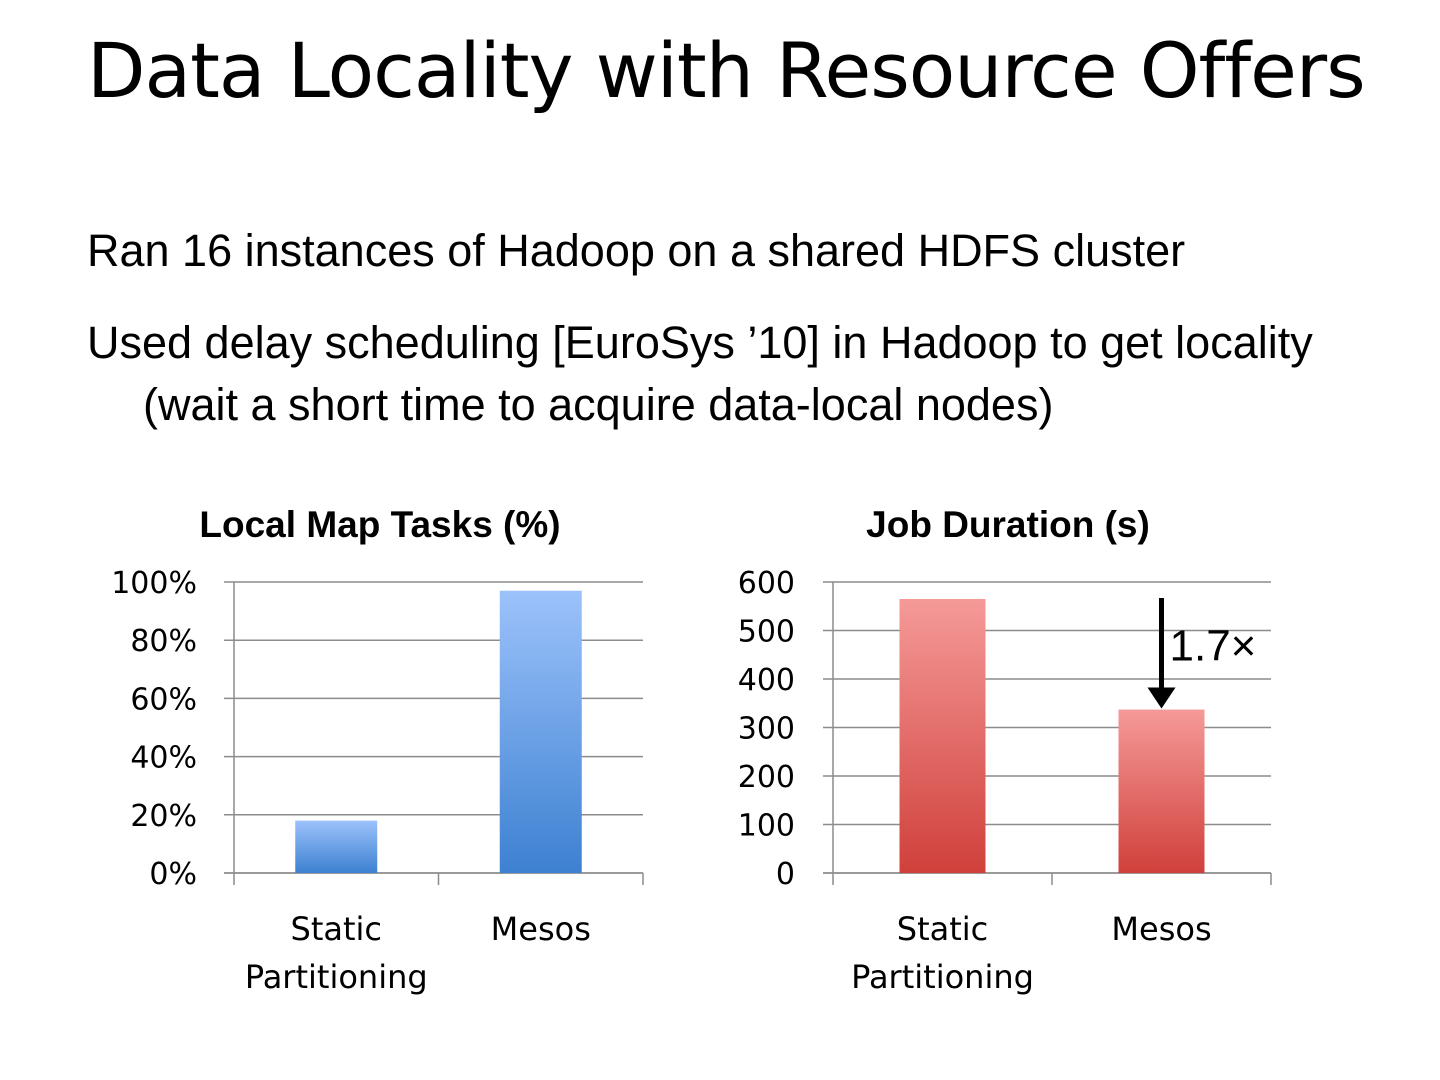  What do you see at coordinates (766, 729) in the screenshot?
I see `y-tick-label: 300` at bounding box center [766, 729].